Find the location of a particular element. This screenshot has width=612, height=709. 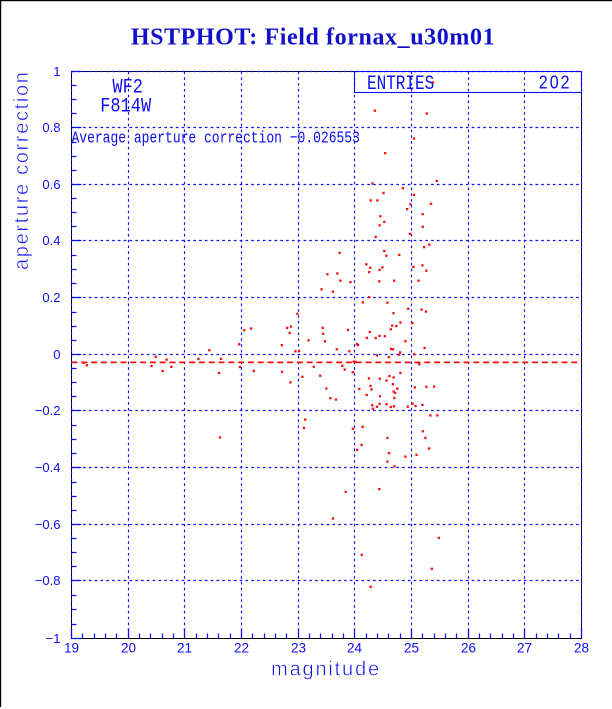

svg-text: 0.2 is located at coordinates (51, 297).